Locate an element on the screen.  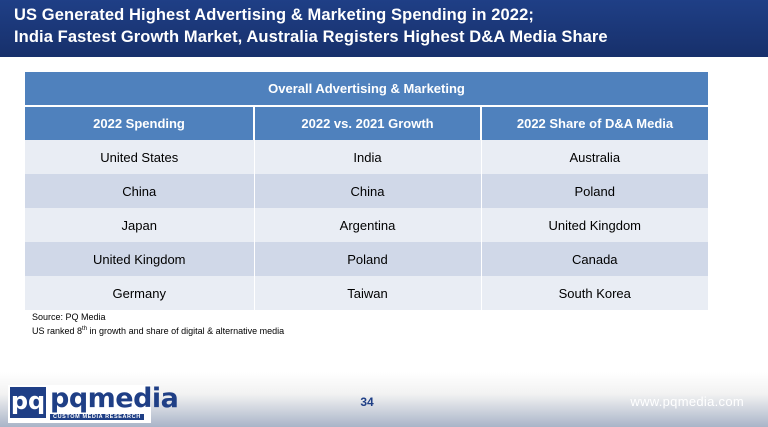
table-row: Japan Argentina United Kingdom is located at coordinates (367, 225).